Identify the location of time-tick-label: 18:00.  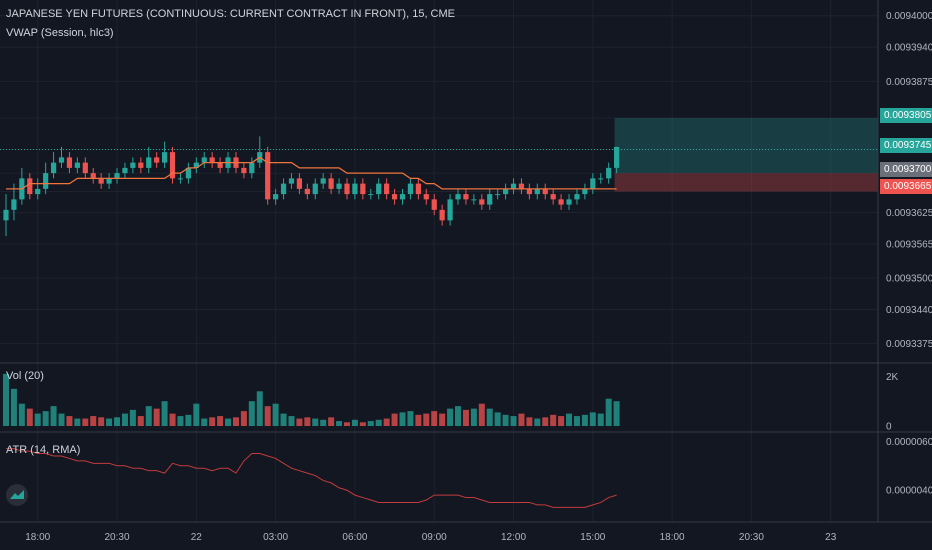
(672, 537).